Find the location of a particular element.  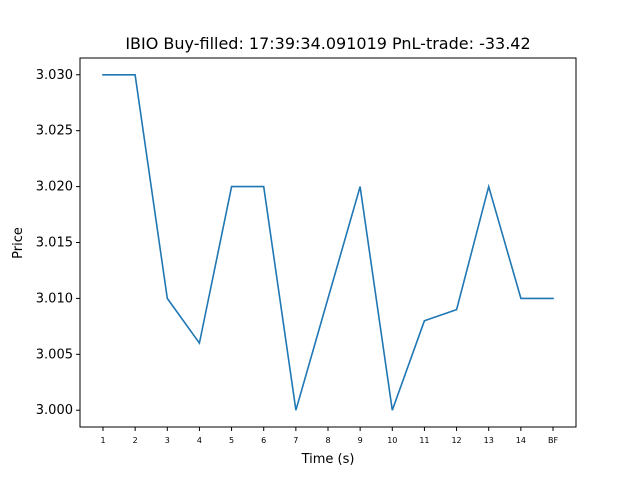

x-tick-label: 14 is located at coordinates (521, 440).